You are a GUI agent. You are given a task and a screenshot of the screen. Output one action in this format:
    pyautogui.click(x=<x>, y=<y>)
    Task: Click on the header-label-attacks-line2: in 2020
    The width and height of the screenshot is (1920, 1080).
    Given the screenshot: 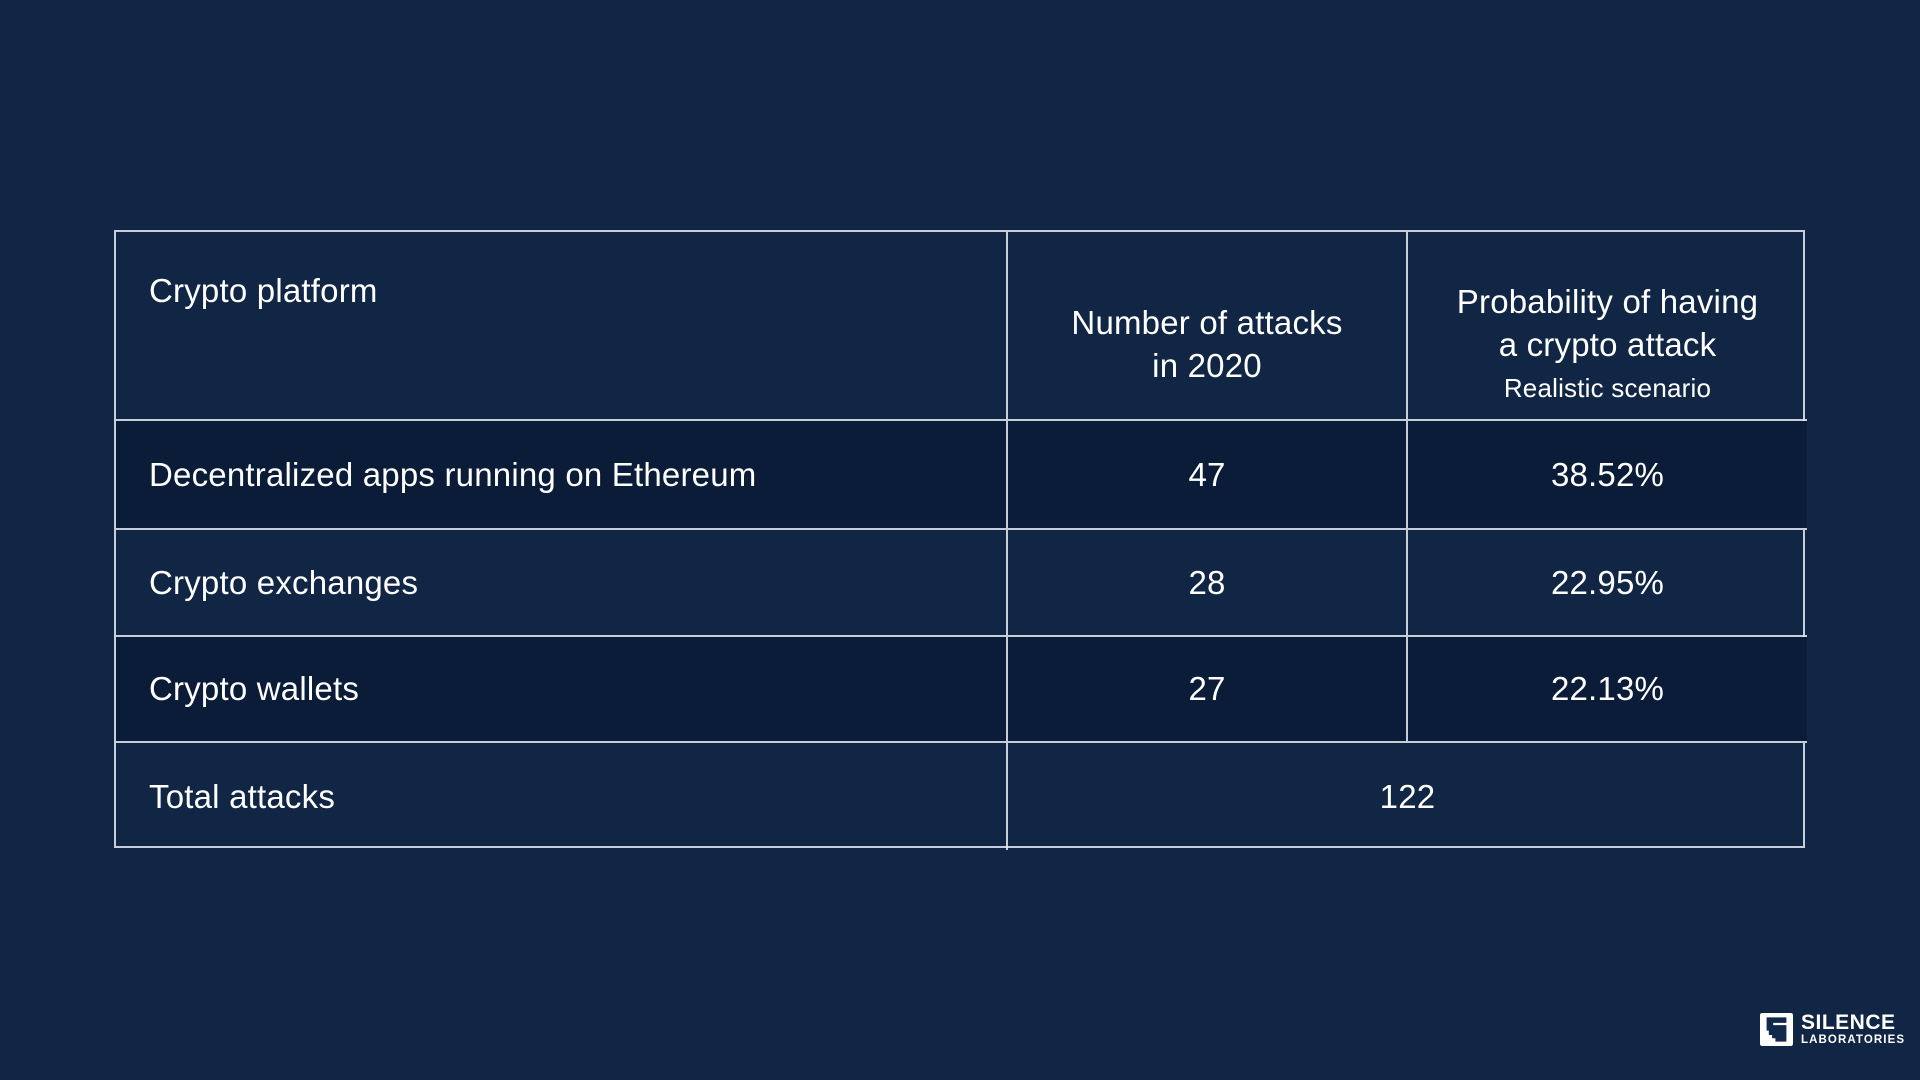 What is the action you would take?
    pyautogui.click(x=1207, y=365)
    